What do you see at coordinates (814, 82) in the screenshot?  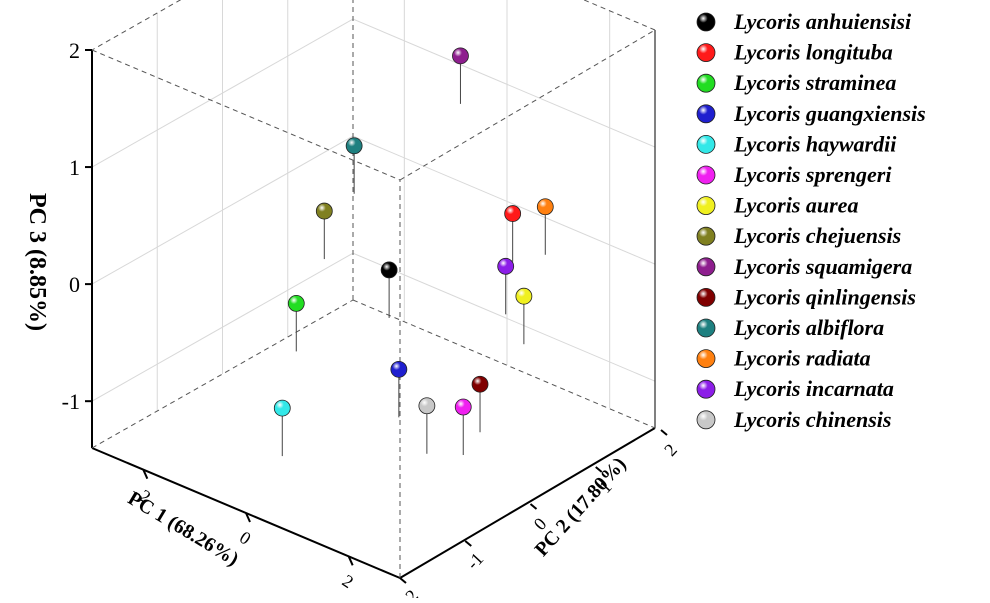 I see `legend-label: Lycoris straminea` at bounding box center [814, 82].